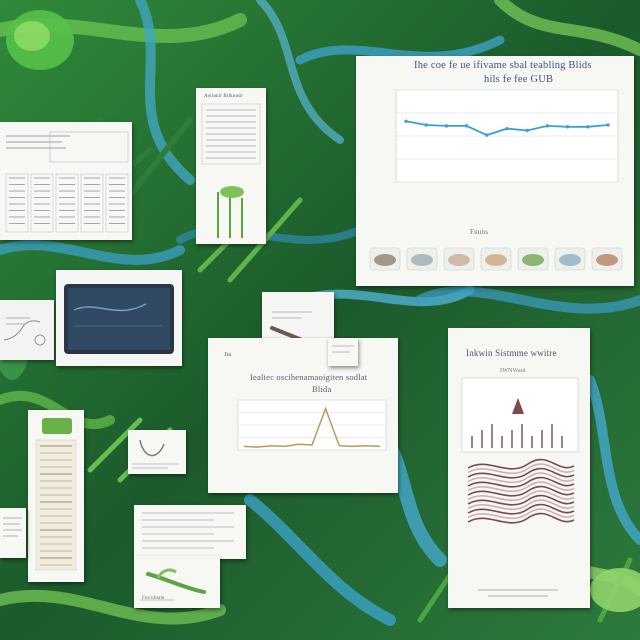 Image resolution: width=640 pixels, height=640 pixels. What do you see at coordinates (56, 505) in the screenshot?
I see `list-body` at bounding box center [56, 505].